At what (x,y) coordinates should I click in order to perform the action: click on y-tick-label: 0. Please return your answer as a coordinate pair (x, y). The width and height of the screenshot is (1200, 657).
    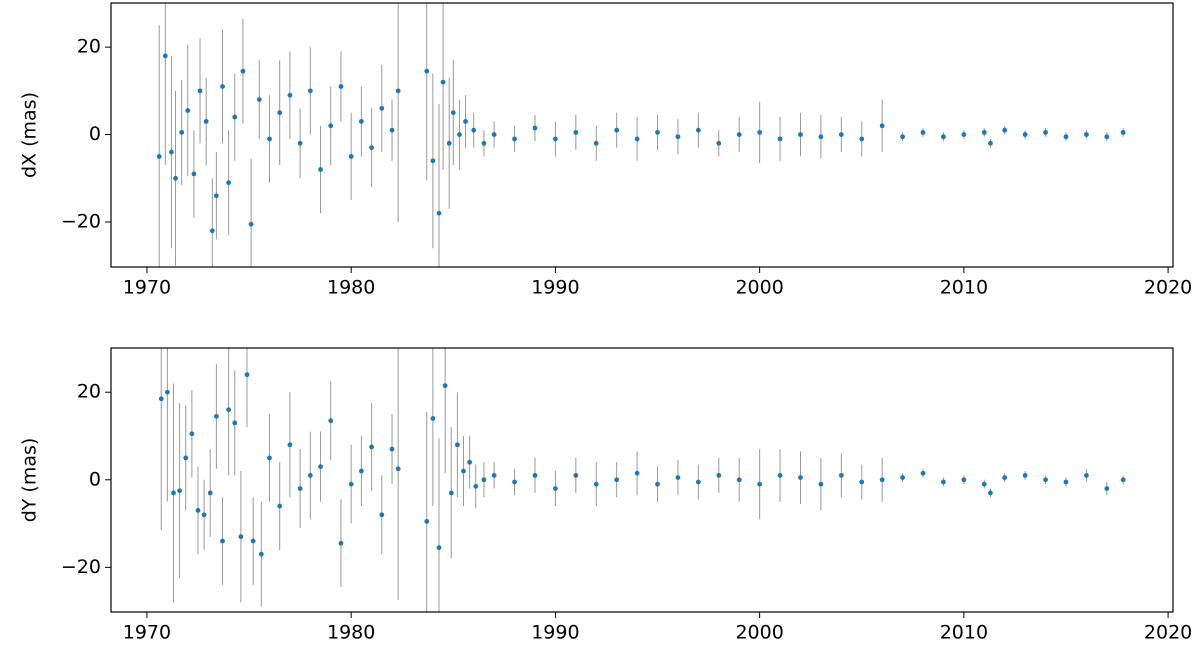
    Looking at the image, I should click on (95, 479).